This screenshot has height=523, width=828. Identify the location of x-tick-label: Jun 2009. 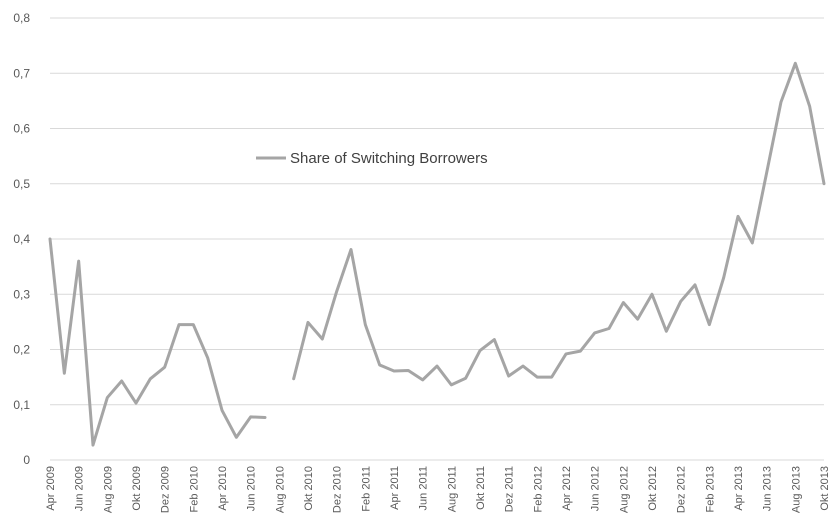
(80, 488).